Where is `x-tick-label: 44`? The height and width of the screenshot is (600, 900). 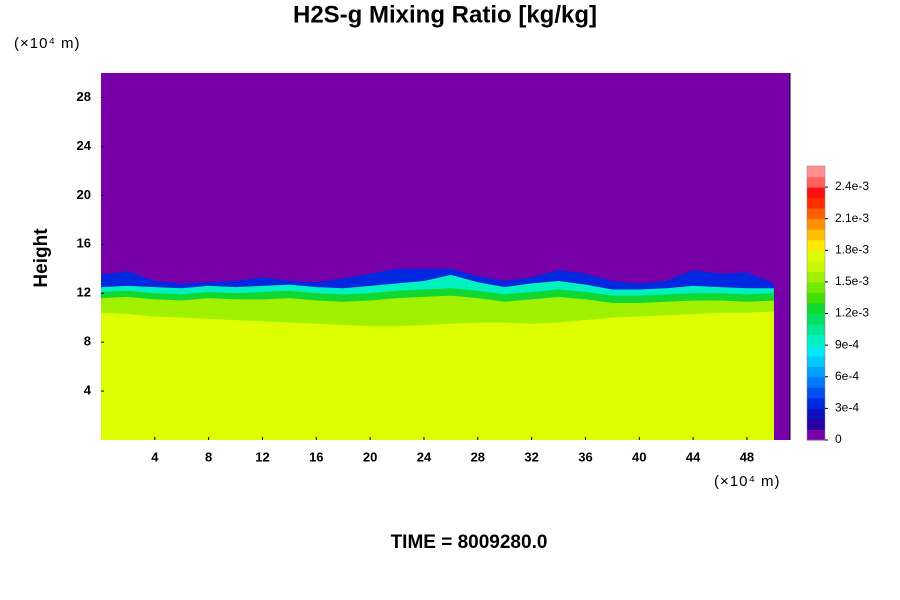
x-tick-label: 44 is located at coordinates (693, 456).